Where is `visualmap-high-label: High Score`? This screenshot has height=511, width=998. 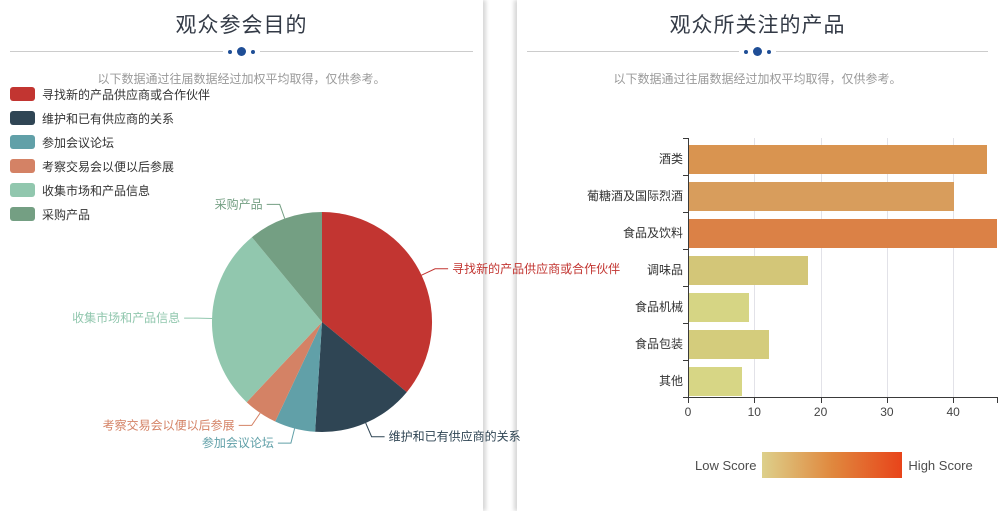 visualmap-high-label: High Score is located at coordinates (940, 465).